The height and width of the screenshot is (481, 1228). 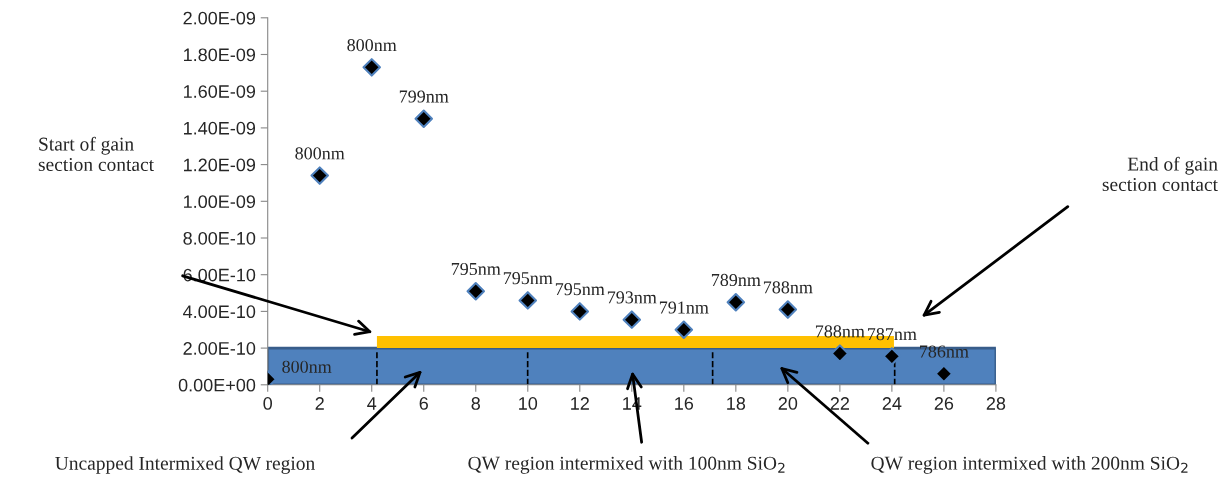 What do you see at coordinates (684, 307) in the screenshot?
I see `annotation: 791nm` at bounding box center [684, 307].